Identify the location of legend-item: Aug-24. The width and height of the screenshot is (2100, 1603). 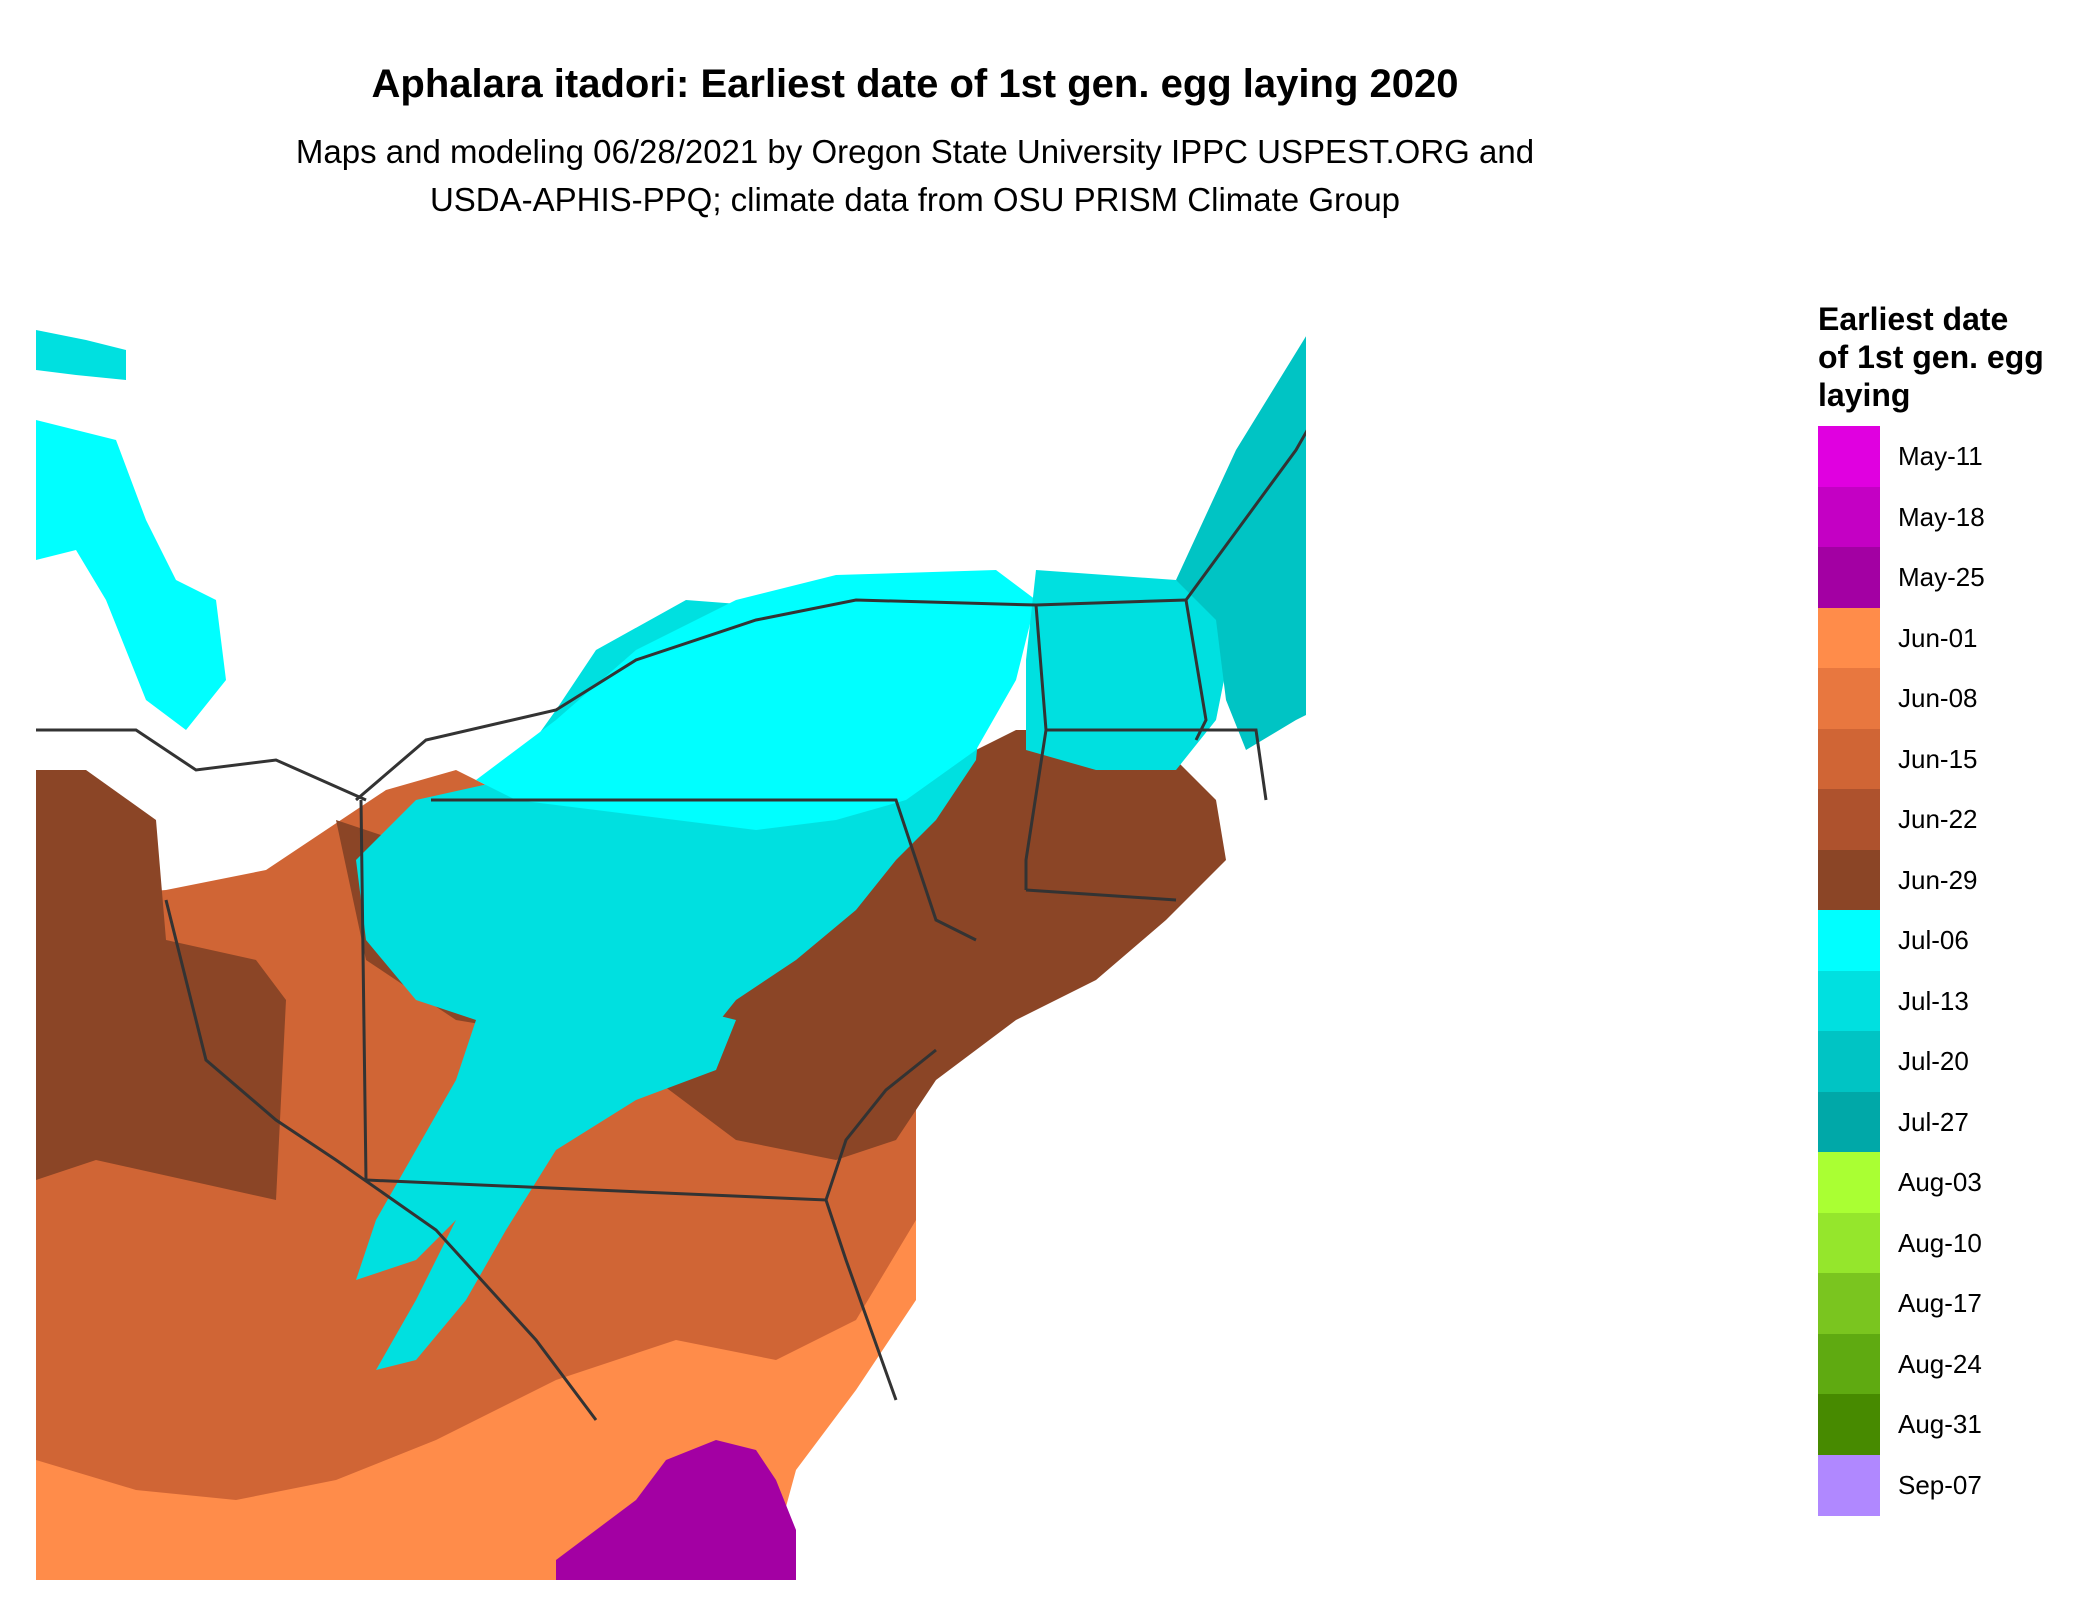
(1953, 1364).